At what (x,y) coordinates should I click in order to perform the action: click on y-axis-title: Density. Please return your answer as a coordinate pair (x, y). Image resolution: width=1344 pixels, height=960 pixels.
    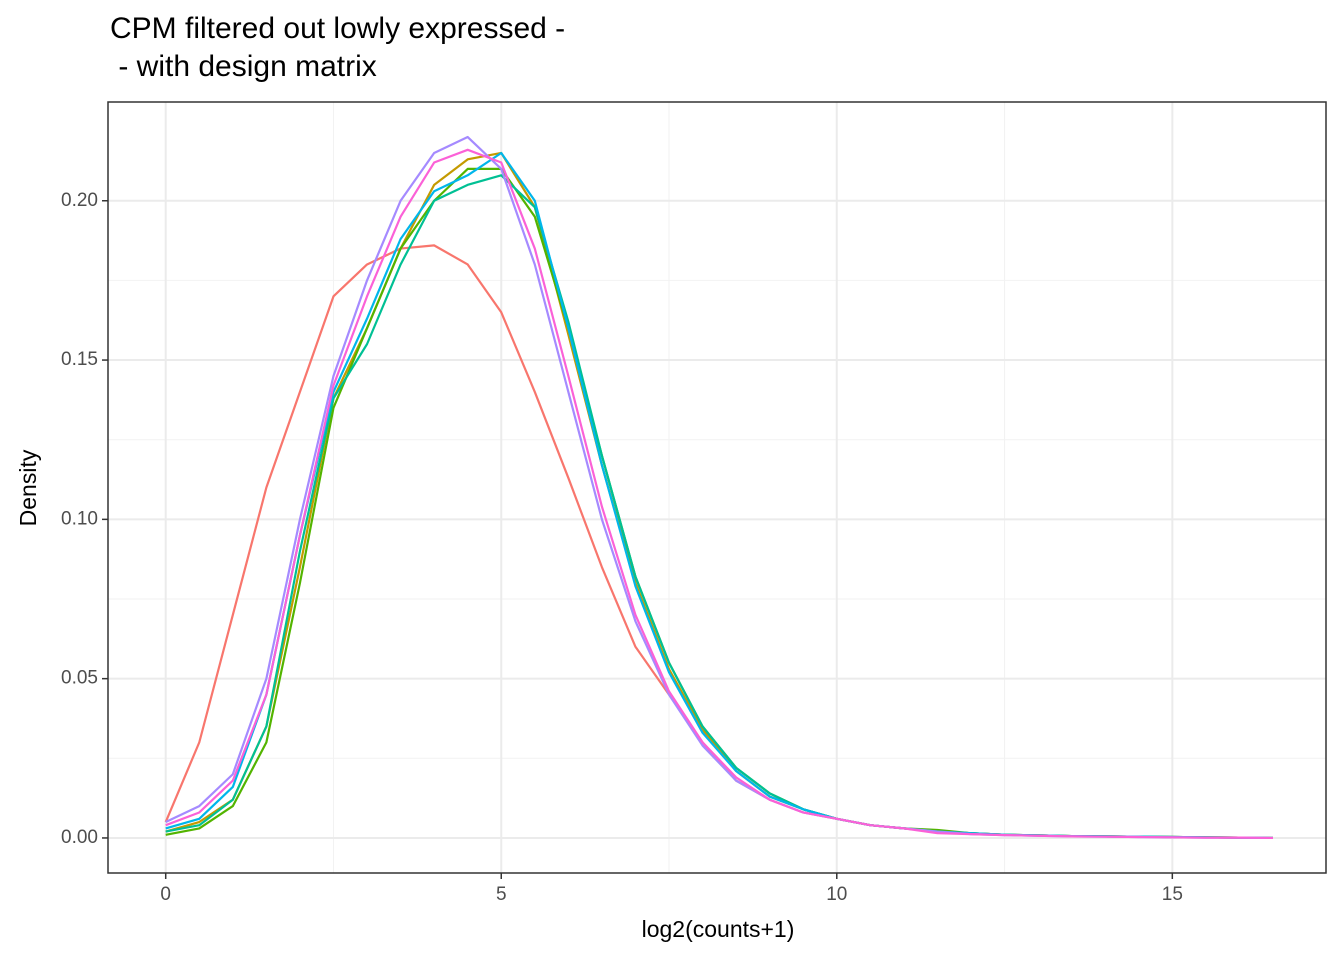
    Looking at the image, I should click on (28, 487).